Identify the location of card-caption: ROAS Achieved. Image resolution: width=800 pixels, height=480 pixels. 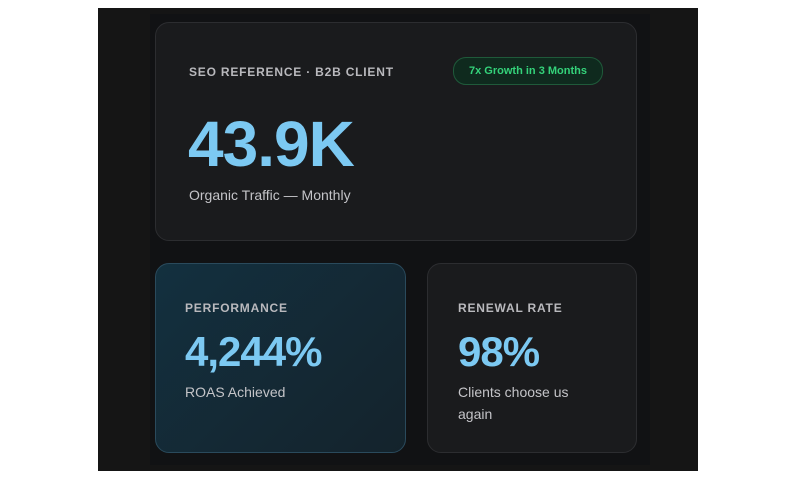
(235, 392).